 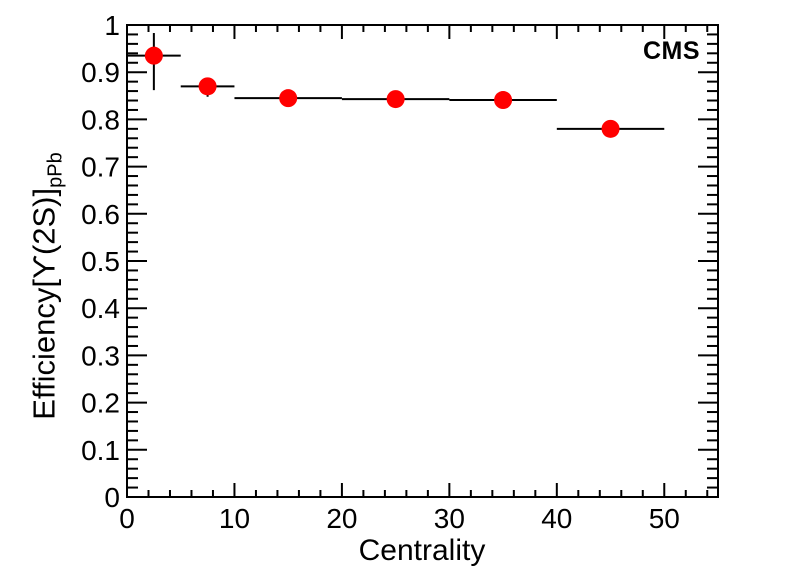 I want to click on x-tick-label: 0, so click(x=127, y=518).